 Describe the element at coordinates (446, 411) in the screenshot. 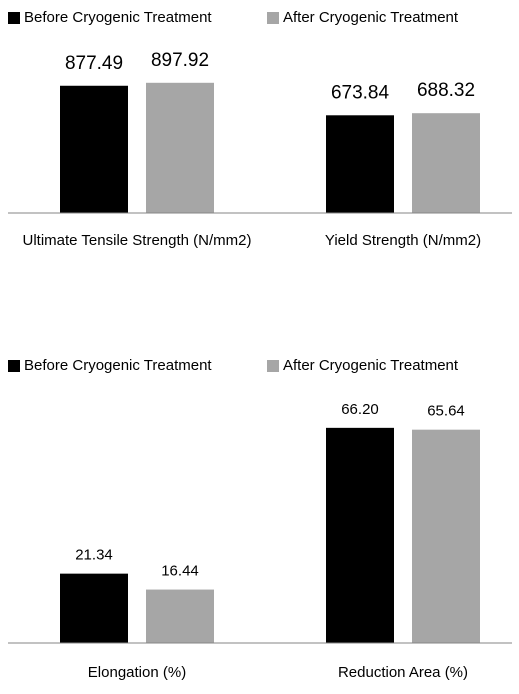

I see `data-label: 65.64` at that location.